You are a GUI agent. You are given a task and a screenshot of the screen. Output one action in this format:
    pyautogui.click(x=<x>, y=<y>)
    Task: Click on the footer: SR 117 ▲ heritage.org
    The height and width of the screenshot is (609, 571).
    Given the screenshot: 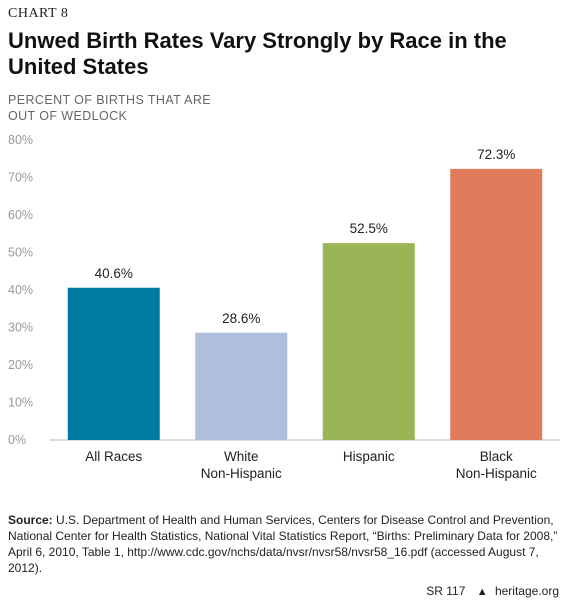 What is the action you would take?
    pyautogui.click(x=492, y=591)
    